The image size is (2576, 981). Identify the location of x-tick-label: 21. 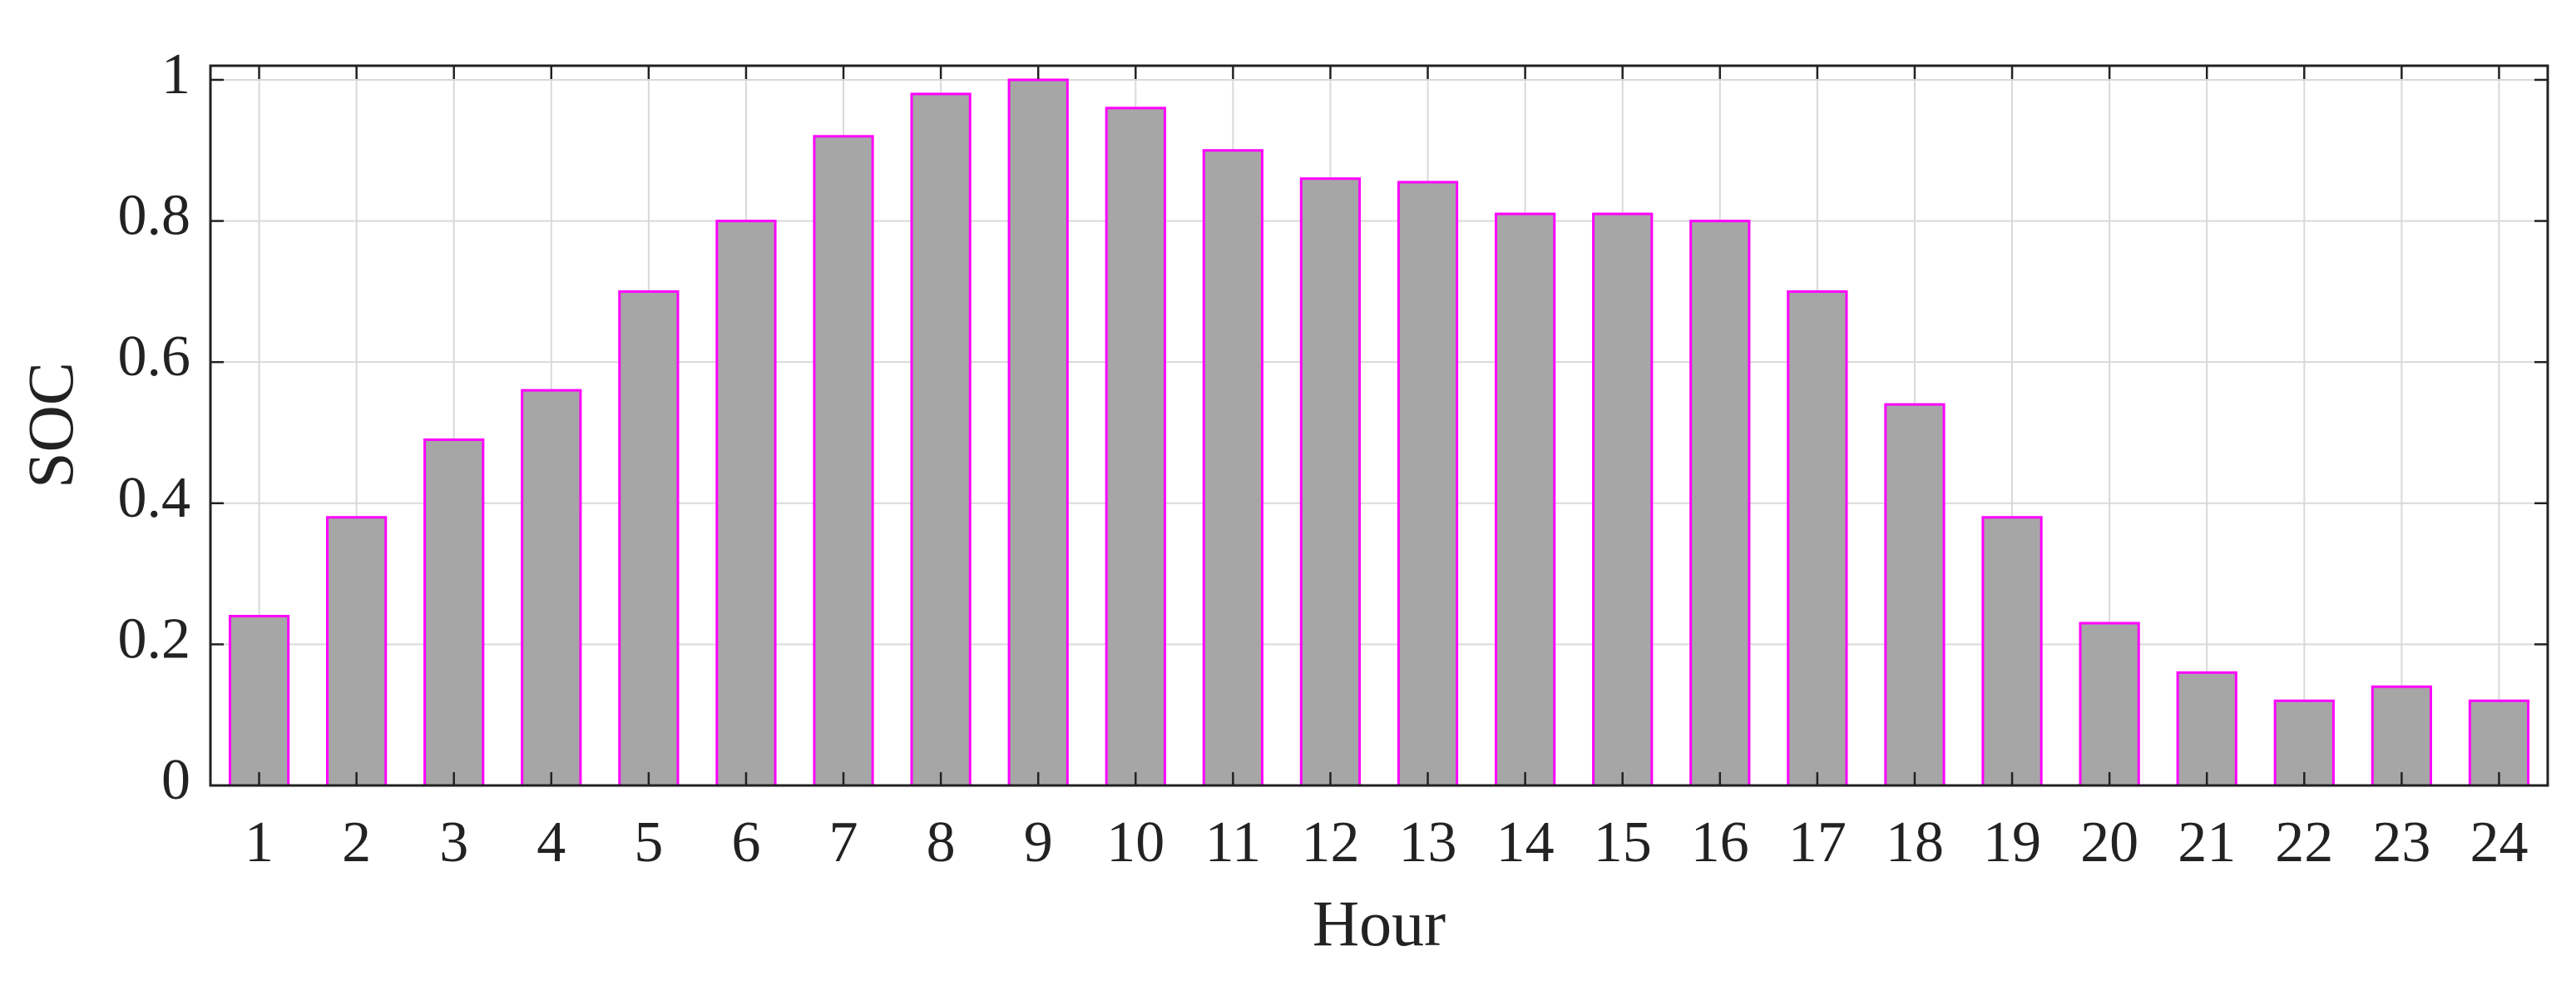
(2207, 842).